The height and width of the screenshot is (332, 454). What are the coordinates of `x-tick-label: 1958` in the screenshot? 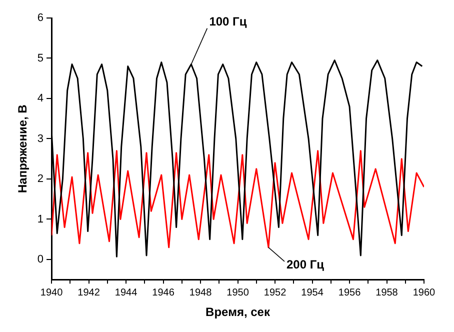 It's located at (387, 292).